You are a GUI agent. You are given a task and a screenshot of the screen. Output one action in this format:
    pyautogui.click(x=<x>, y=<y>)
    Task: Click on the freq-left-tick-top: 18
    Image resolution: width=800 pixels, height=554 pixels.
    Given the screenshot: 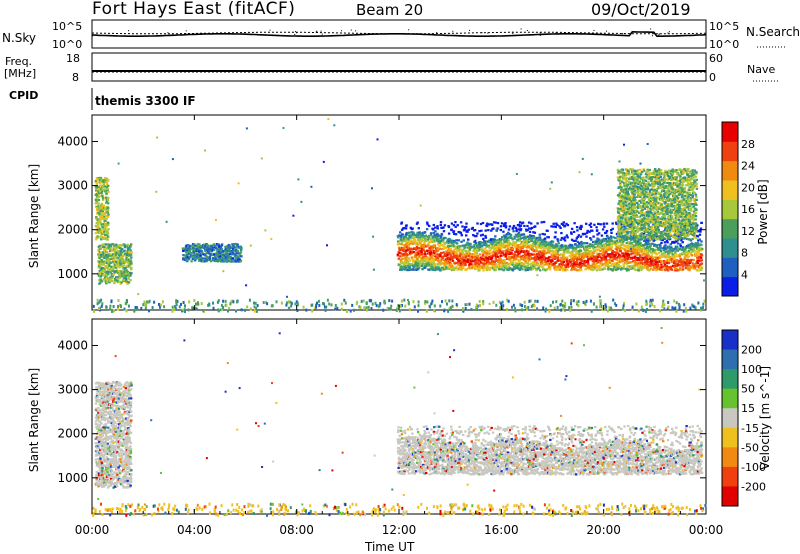 What is the action you would take?
    pyautogui.click(x=73, y=58)
    